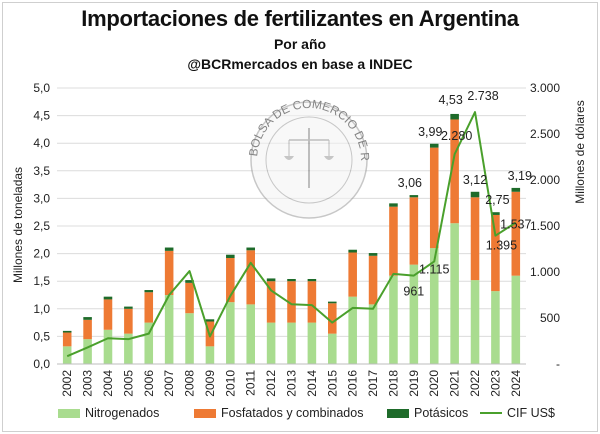 The image size is (600, 434). What do you see at coordinates (41, 226) in the screenshot?
I see `y-tick-label: 2,5` at bounding box center [41, 226].